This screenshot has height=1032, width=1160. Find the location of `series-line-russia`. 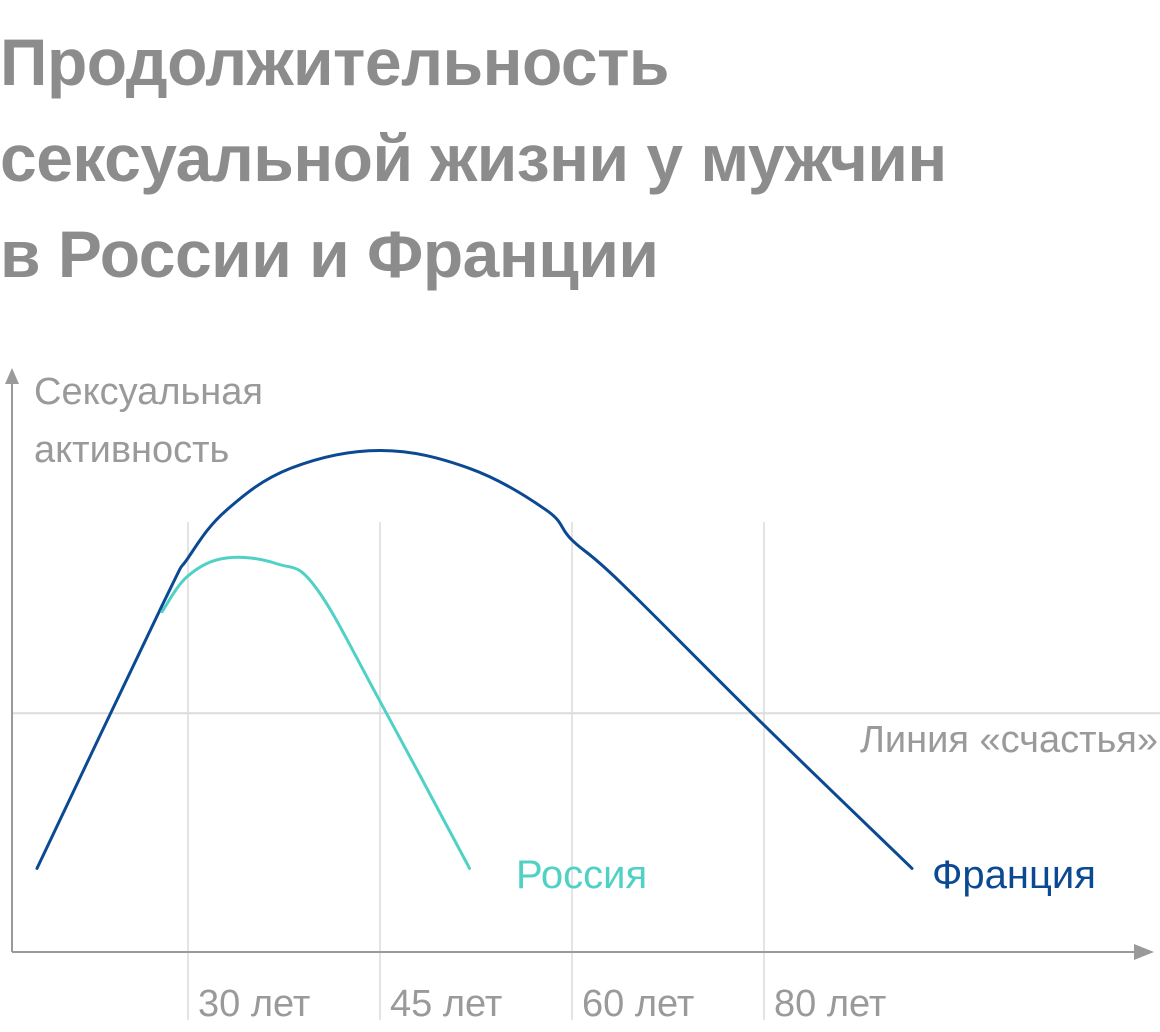

series-line-russia is located at coordinates (316, 712).